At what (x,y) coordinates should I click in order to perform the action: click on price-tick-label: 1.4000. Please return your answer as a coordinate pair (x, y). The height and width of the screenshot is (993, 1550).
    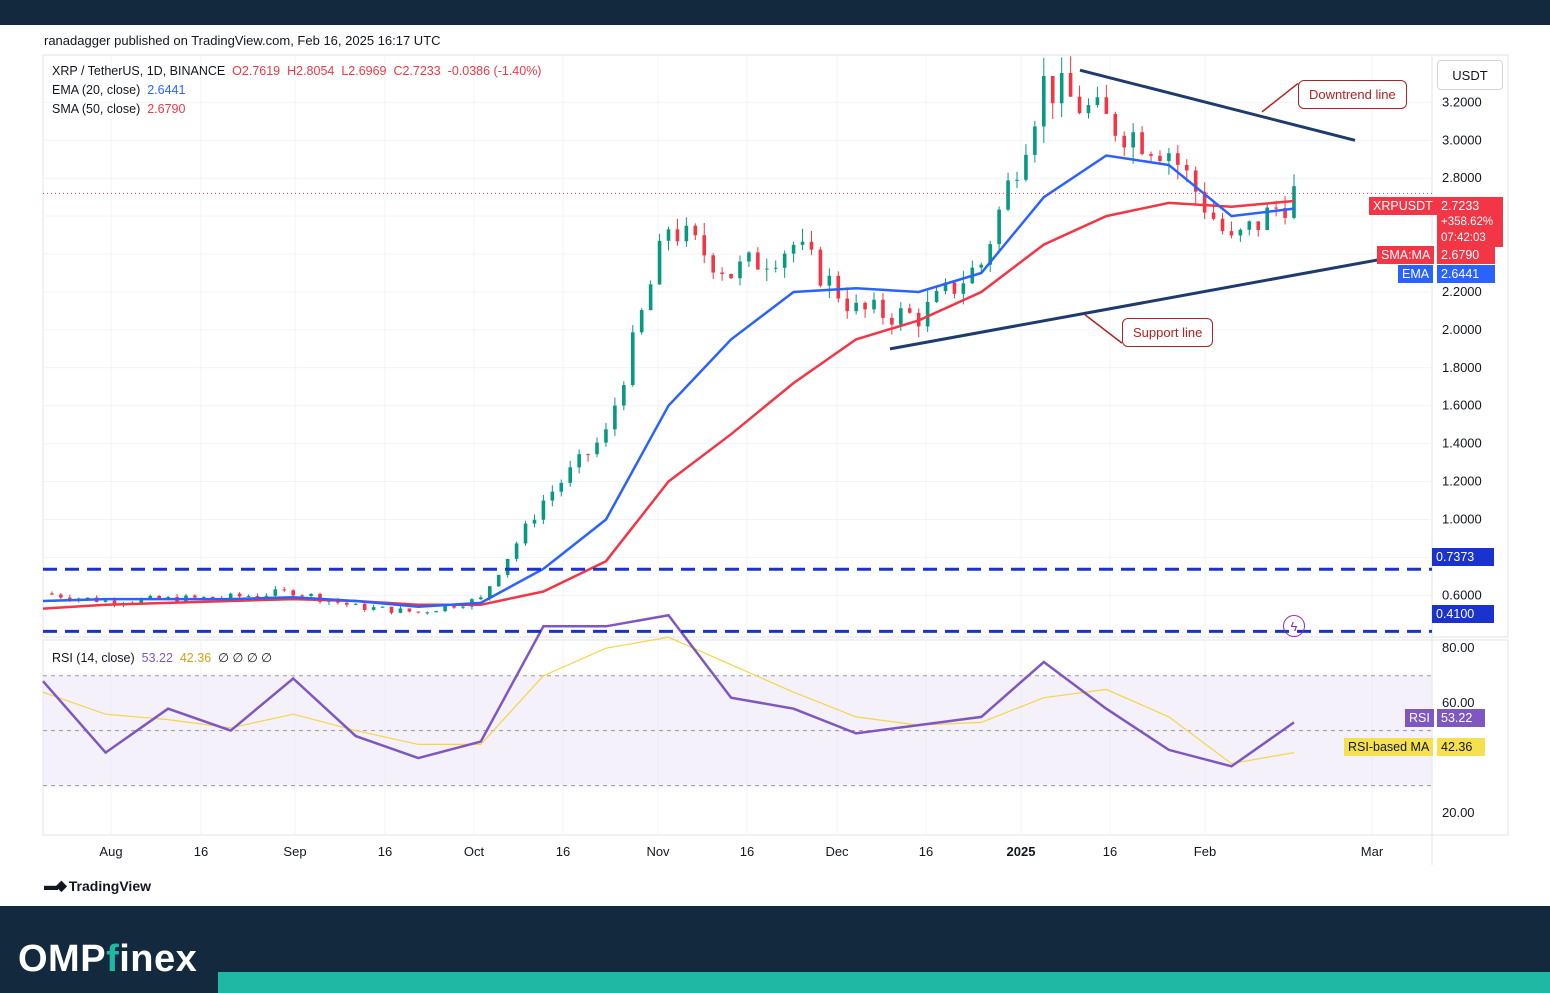
    Looking at the image, I should click on (1462, 443).